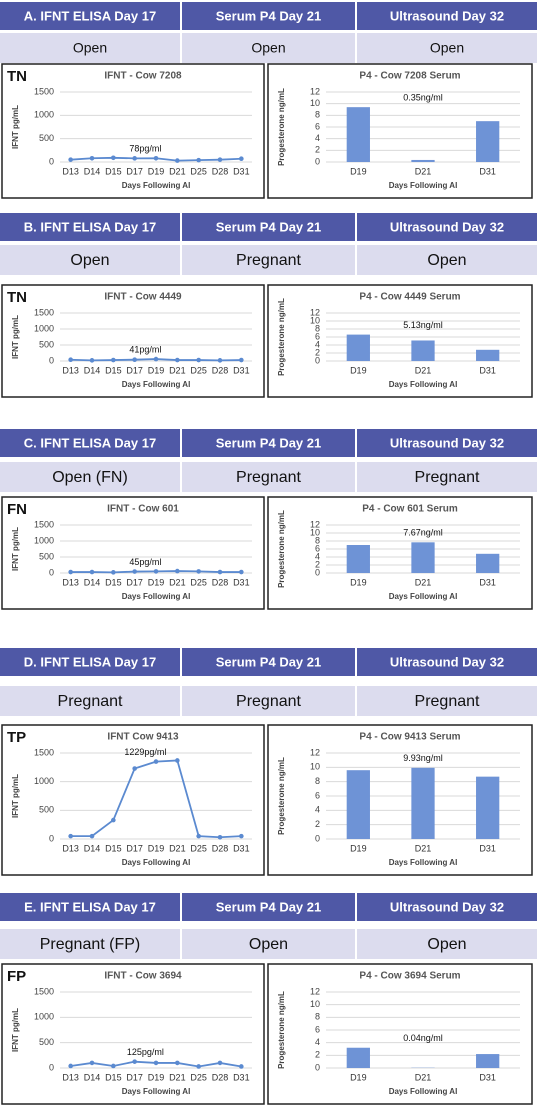 This screenshot has width=537, height=1106. Describe the element at coordinates (423, 1038) in the screenshot. I see `annotation: 0.04ng/ml` at that location.